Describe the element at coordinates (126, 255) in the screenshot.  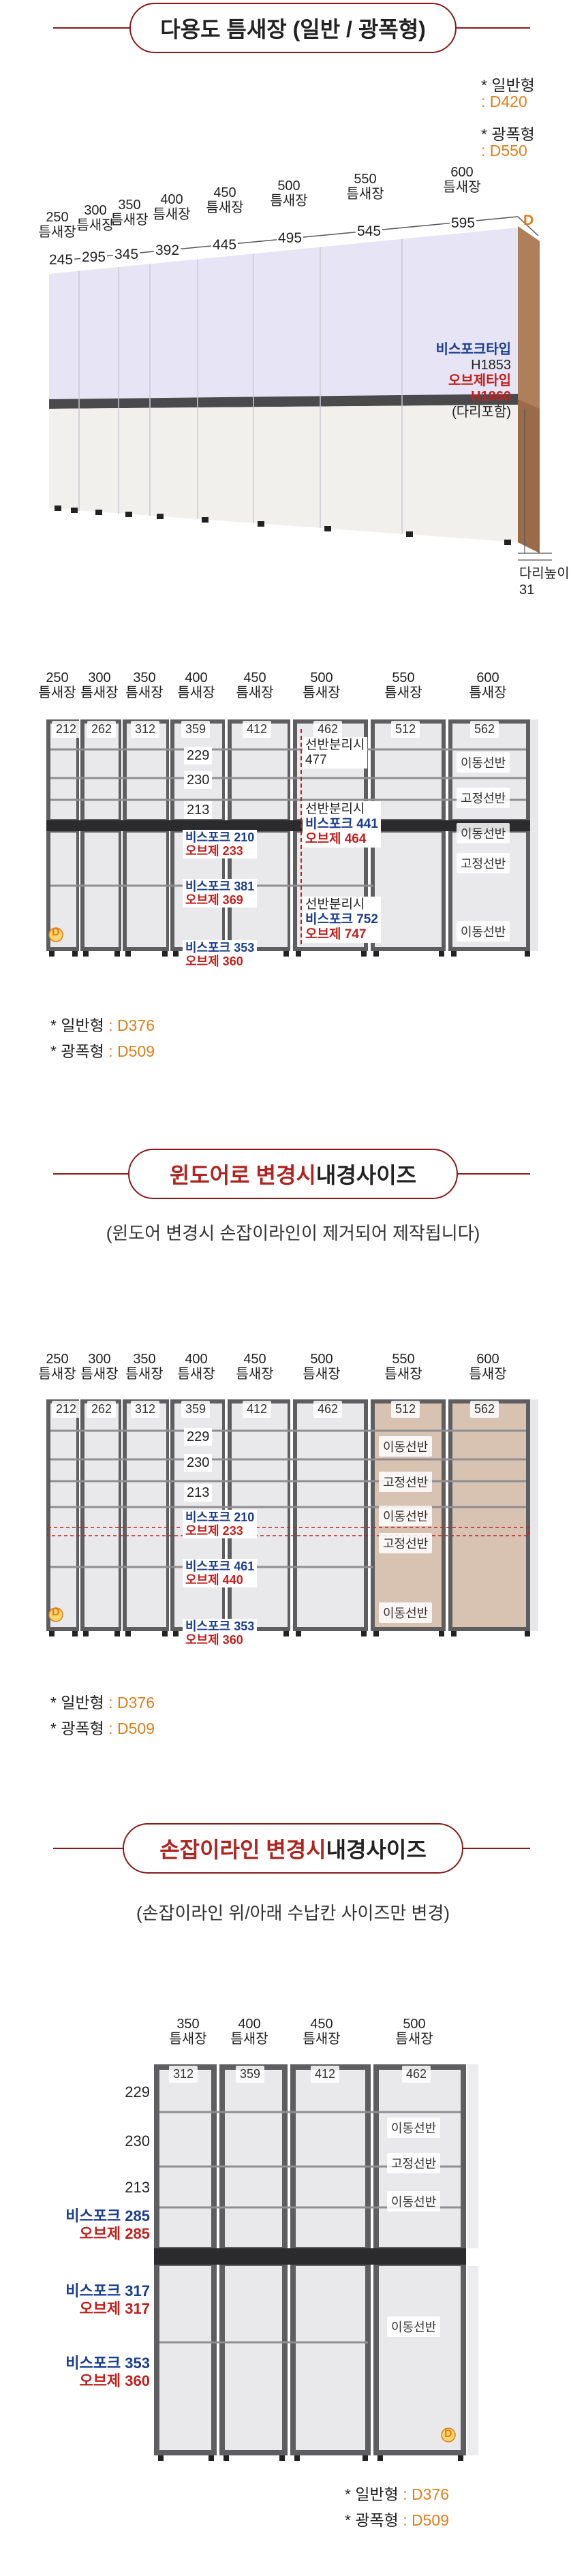
I see `dim-345: 345` at that location.